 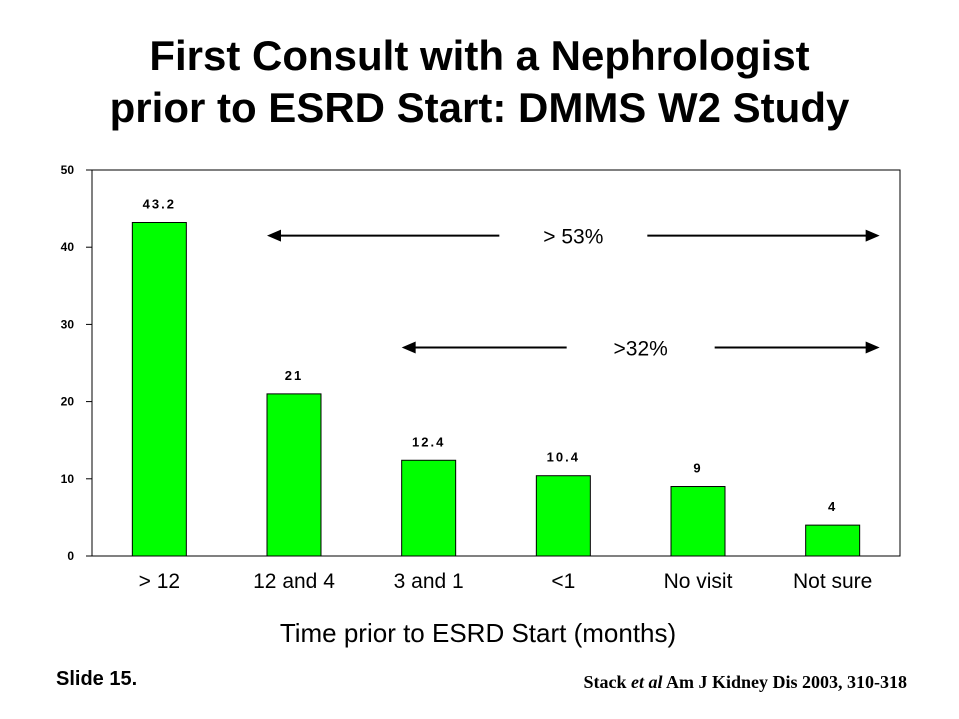 I want to click on y-tick-label: 10, so click(x=68, y=479).